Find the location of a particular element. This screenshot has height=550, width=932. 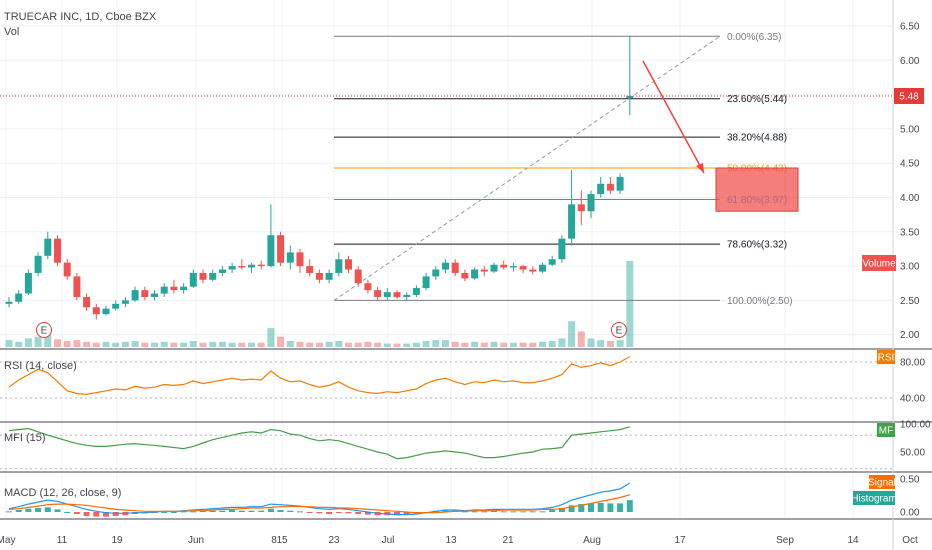

rsi-panel is located at coordinates (319, 376).